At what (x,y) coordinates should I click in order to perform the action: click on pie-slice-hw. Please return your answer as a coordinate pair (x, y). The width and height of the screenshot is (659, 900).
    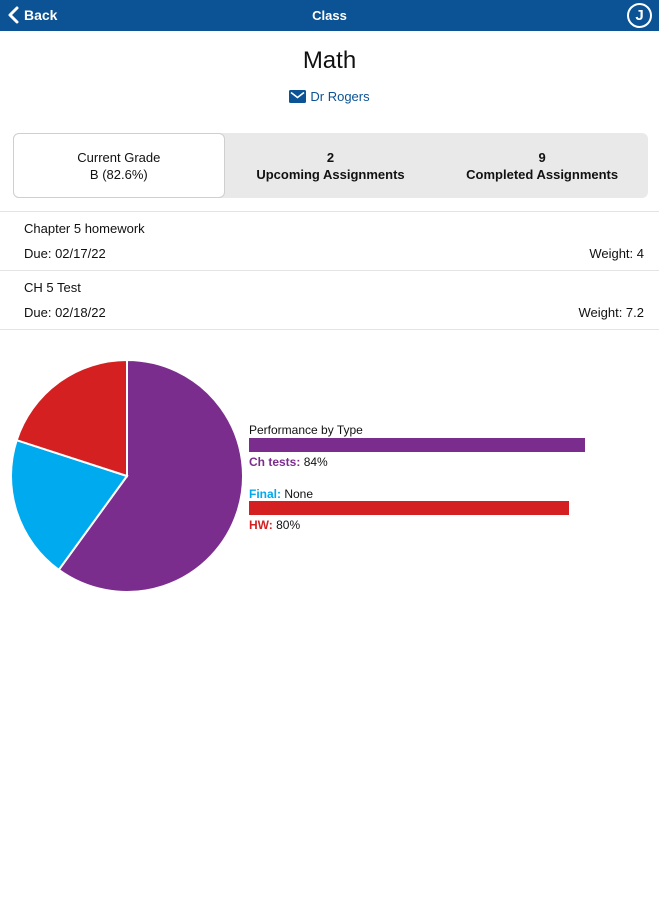
    Looking at the image, I should click on (71, 418).